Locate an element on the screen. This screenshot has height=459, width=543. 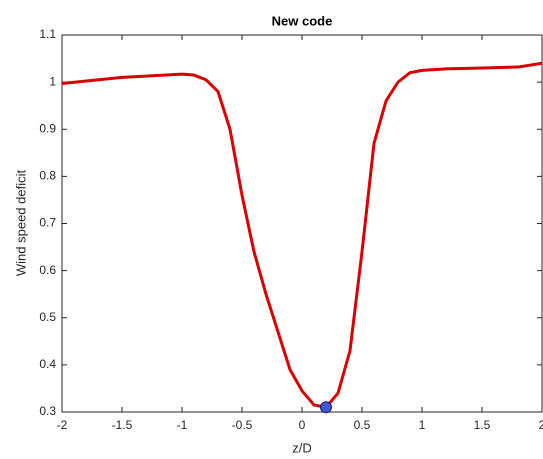
y-tick-label: 0.9 is located at coordinates (47, 128).